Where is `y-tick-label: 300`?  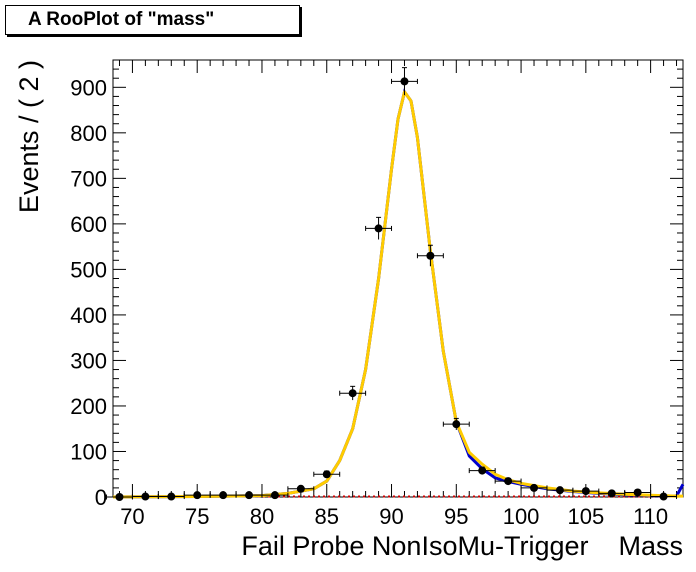
y-tick-label: 300 is located at coordinates (88, 360).